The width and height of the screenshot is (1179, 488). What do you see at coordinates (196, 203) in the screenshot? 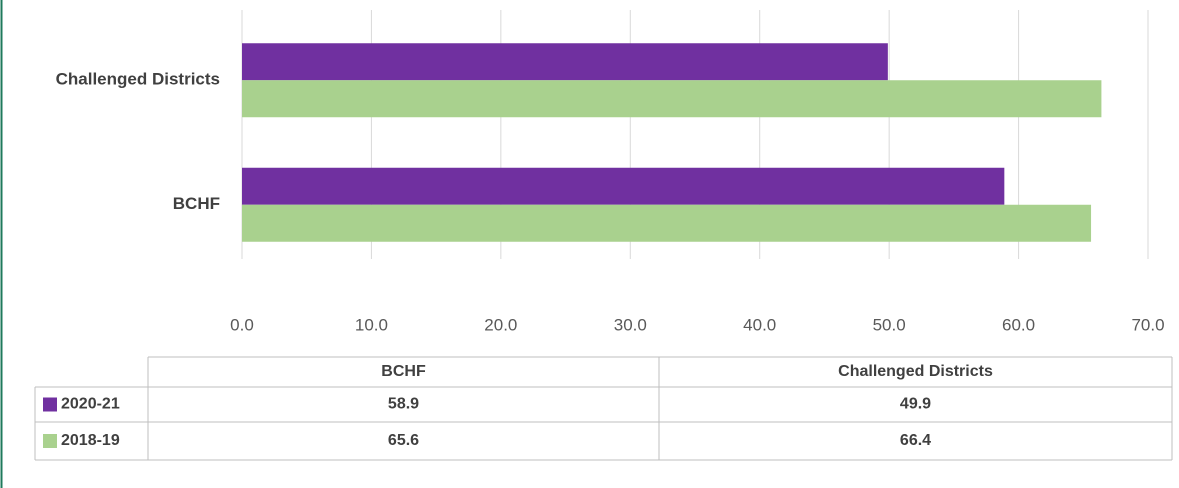
I see `category-label: BCHF` at bounding box center [196, 203].